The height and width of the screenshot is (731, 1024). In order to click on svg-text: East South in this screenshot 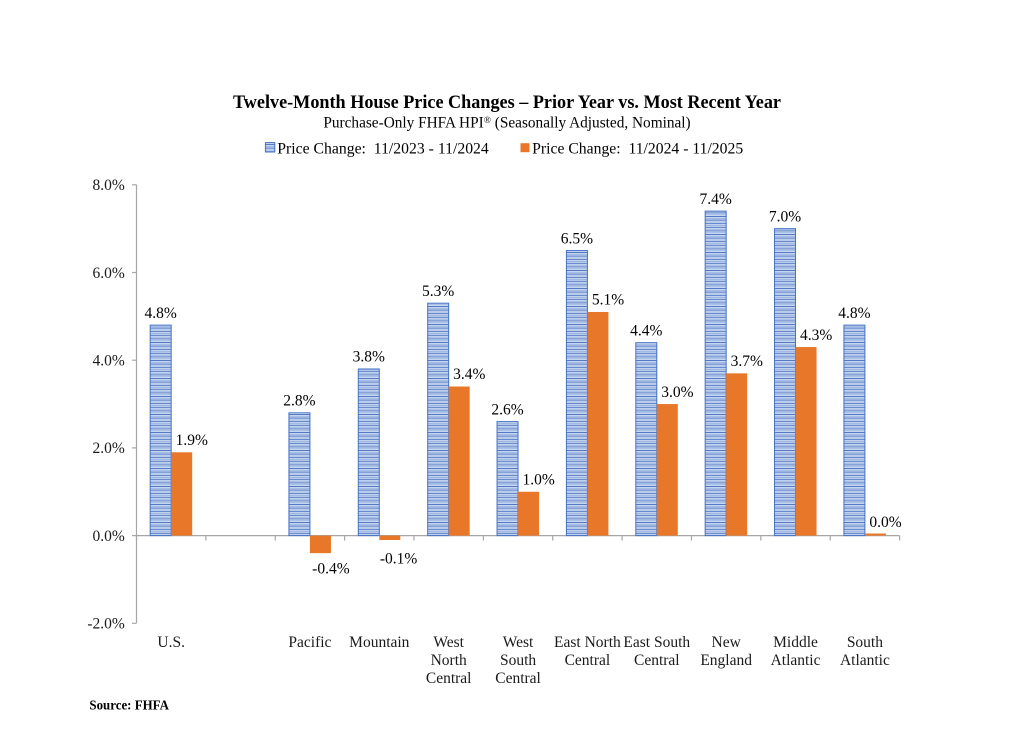, I will do `click(656, 642)`.